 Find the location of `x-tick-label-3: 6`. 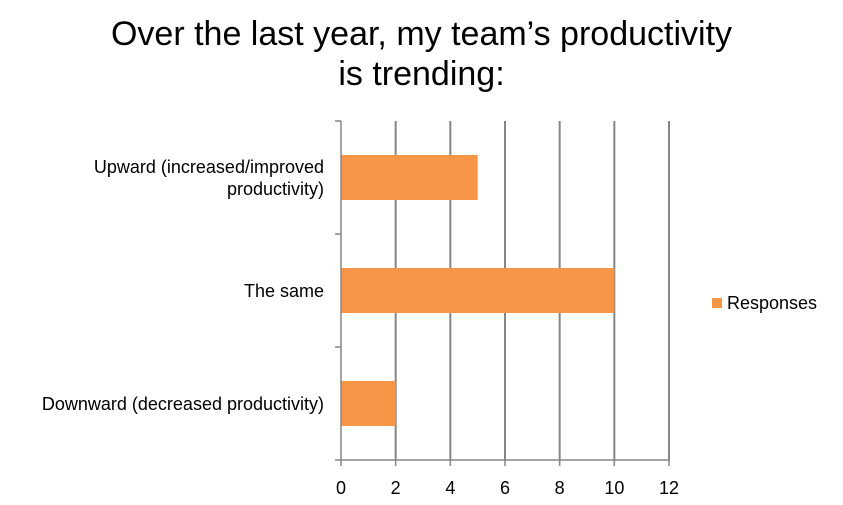

x-tick-label-3: 6 is located at coordinates (505, 488).